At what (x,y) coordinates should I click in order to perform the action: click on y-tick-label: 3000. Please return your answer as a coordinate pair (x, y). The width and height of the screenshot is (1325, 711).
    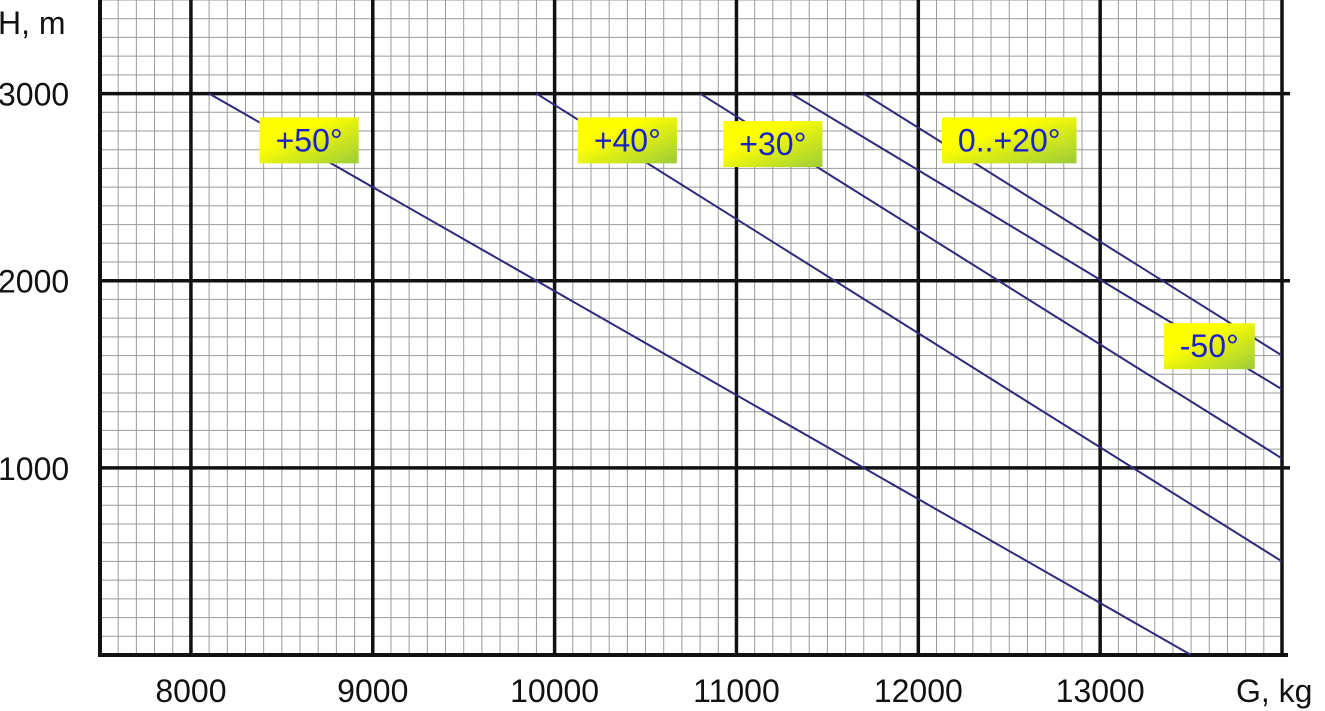
    Looking at the image, I should click on (34, 95).